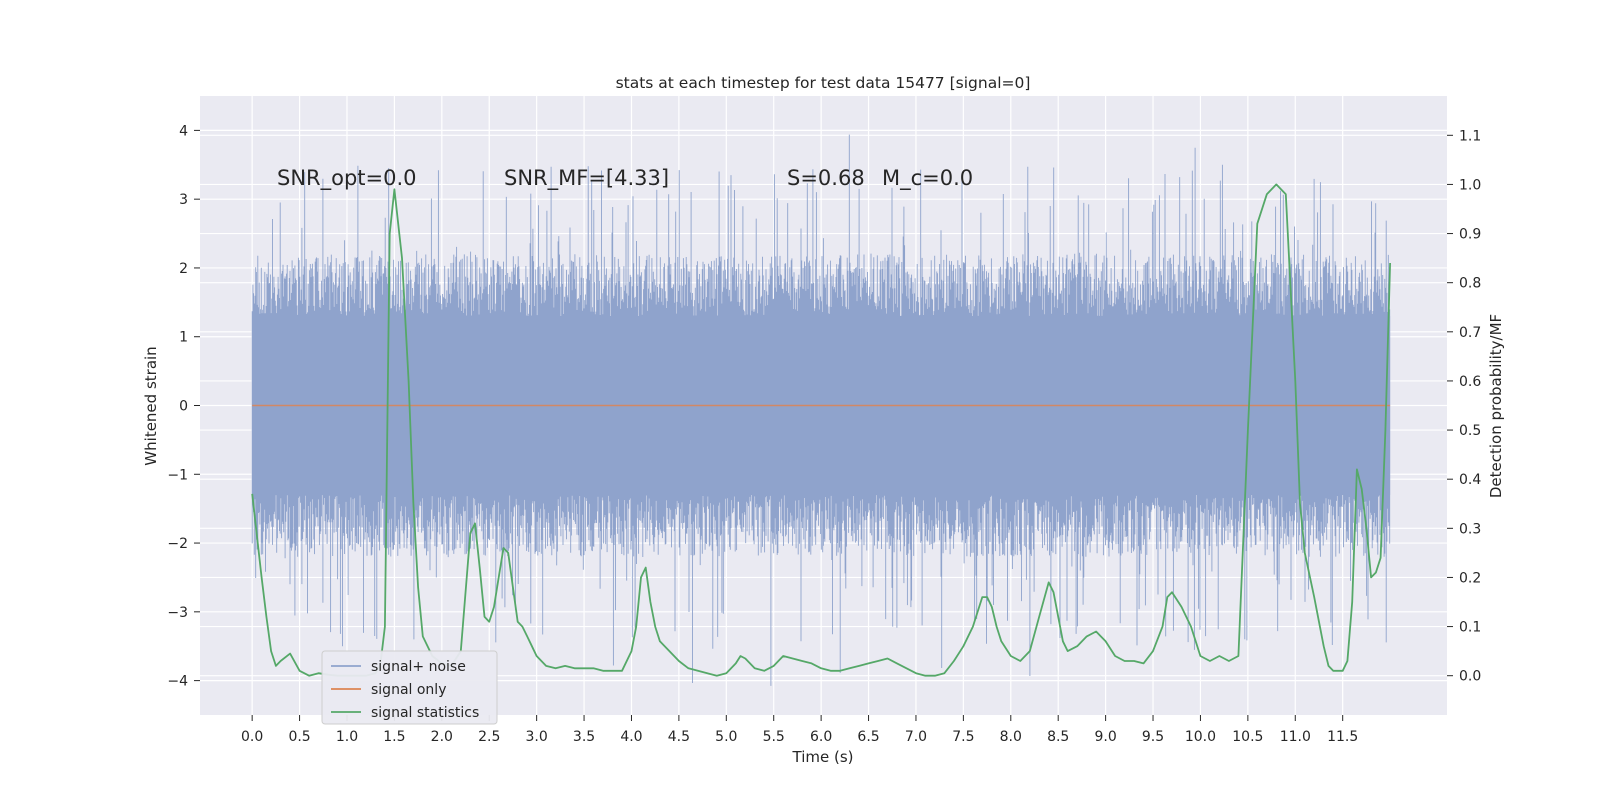  I want to click on y2-tick-label: 0.3, so click(1470, 529).